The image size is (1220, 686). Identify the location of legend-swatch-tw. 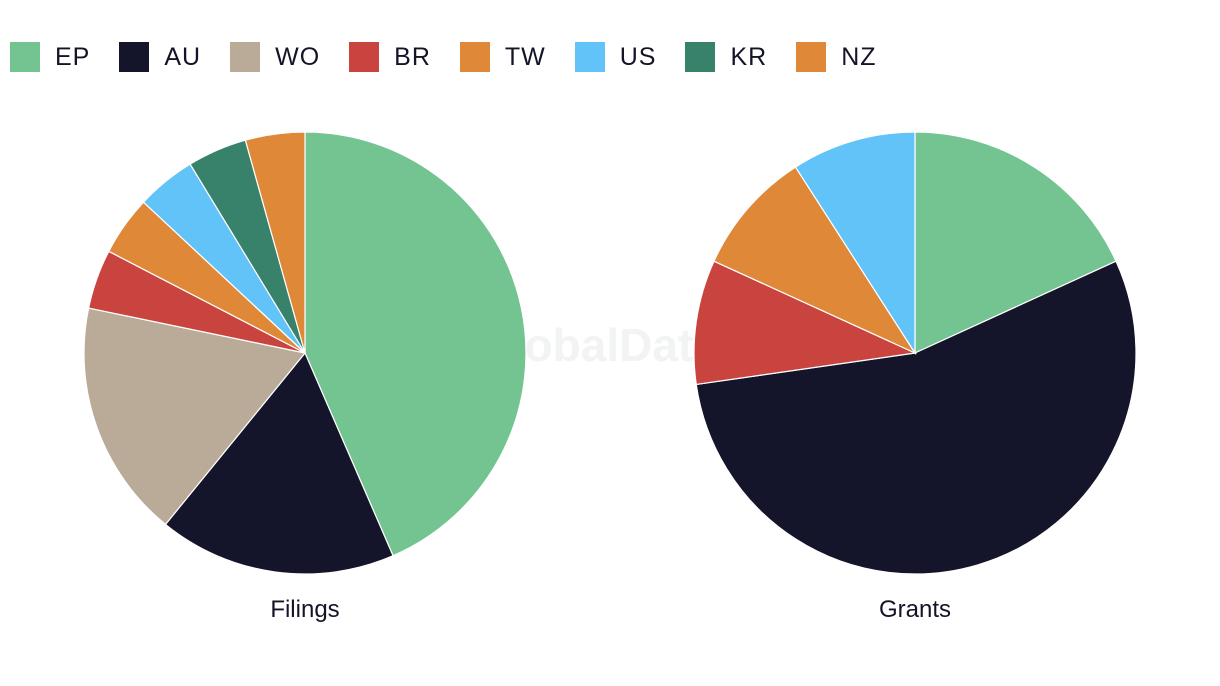
(474, 57).